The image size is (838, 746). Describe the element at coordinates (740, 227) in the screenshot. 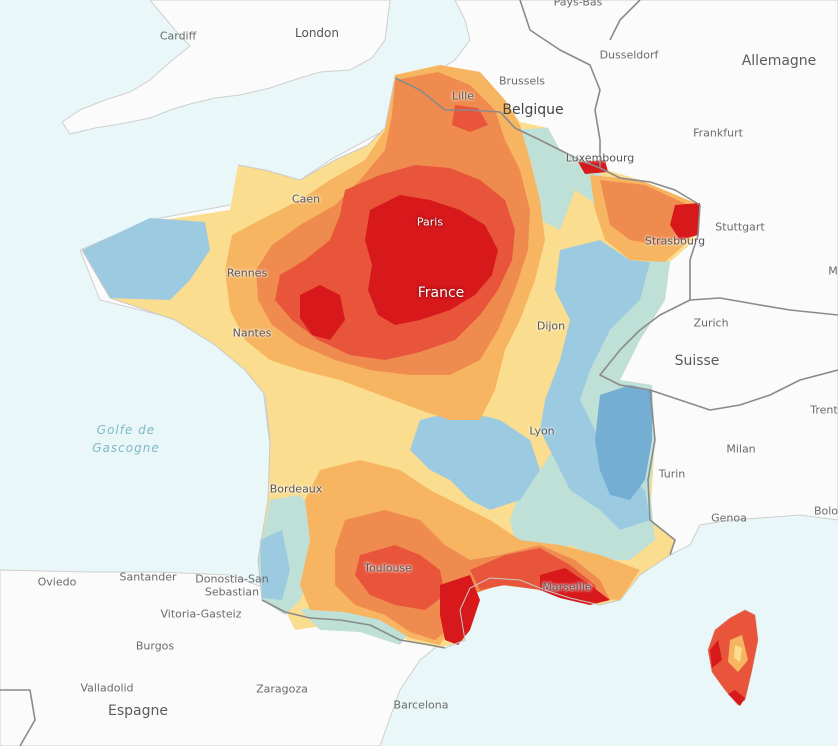

I see `city-label-stuttgart: Stuttgart` at that location.